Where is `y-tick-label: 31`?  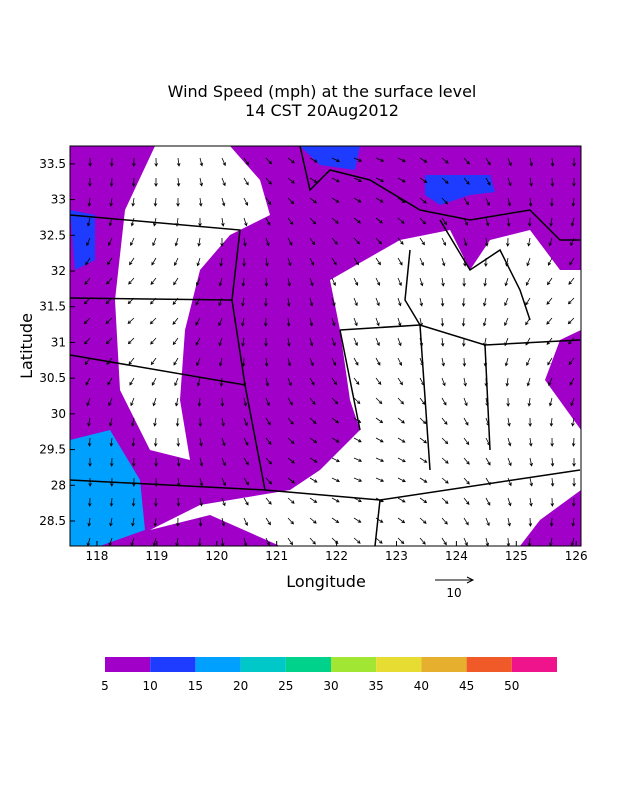
y-tick-label: 31 is located at coordinates (58, 342).